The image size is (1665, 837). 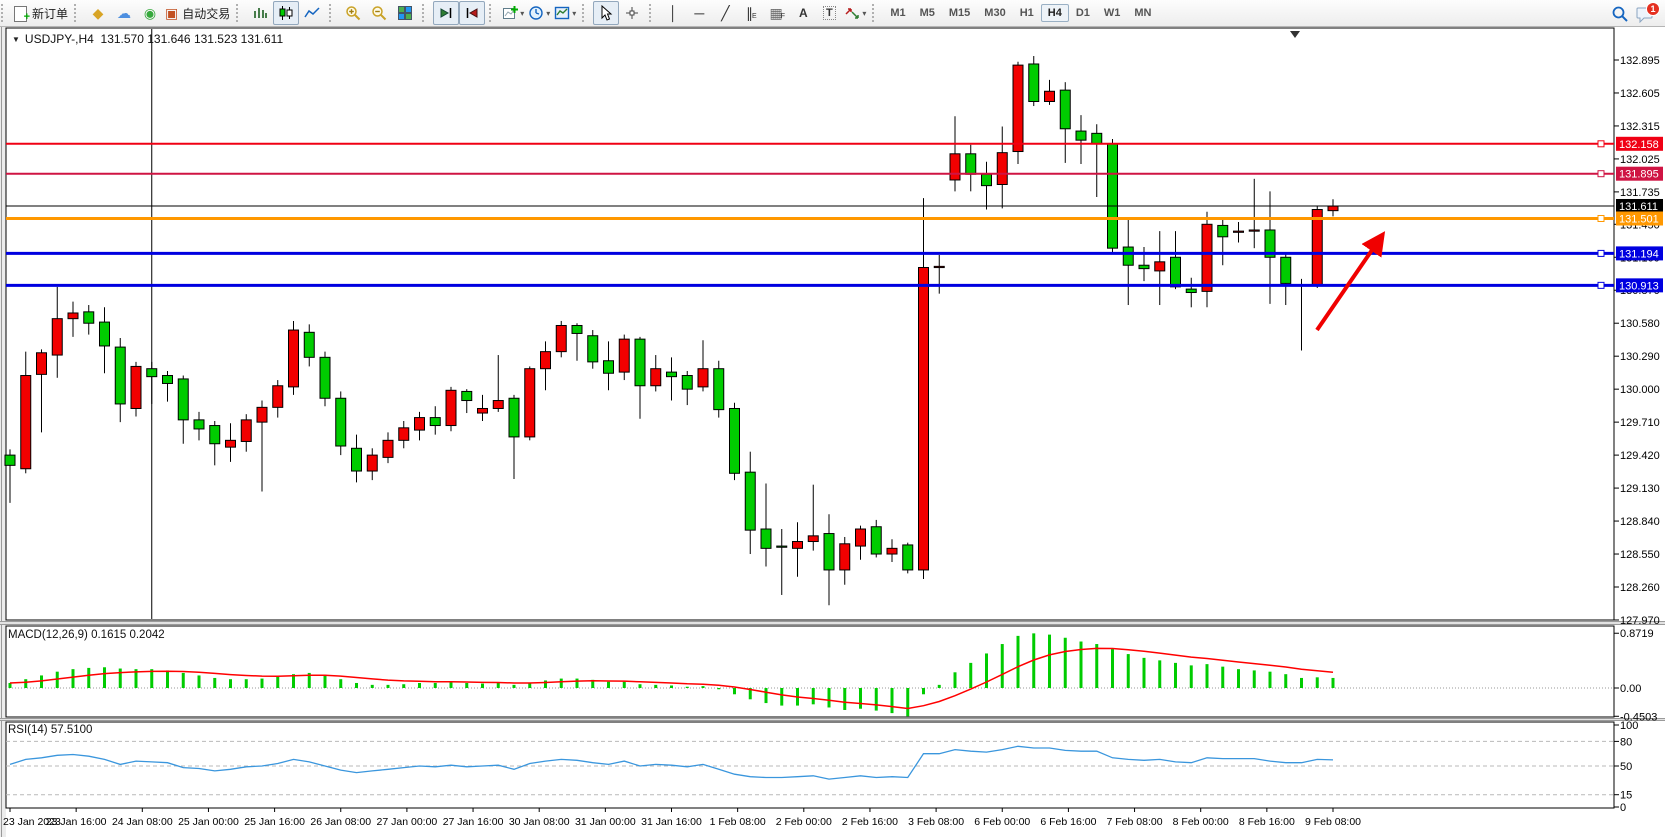 I want to click on line-chart-button, so click(x=312, y=13).